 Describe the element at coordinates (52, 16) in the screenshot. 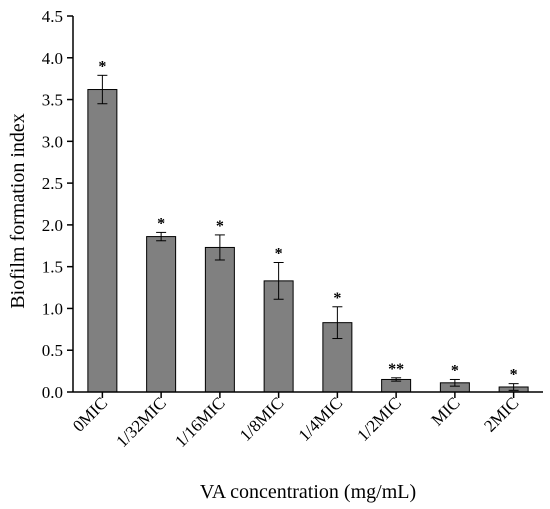

I see `y-tick-label: 4.5` at that location.